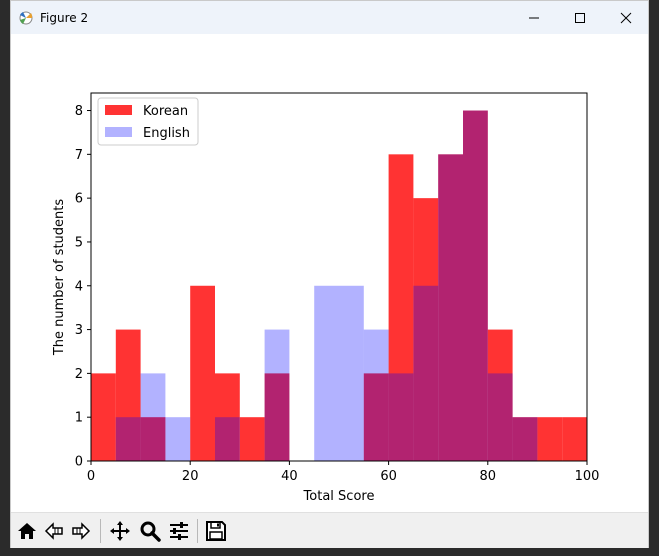  Describe the element at coordinates (343, 472) in the screenshot. I see `x-axis-ticks: 0 20 40 60 80 100` at that location.